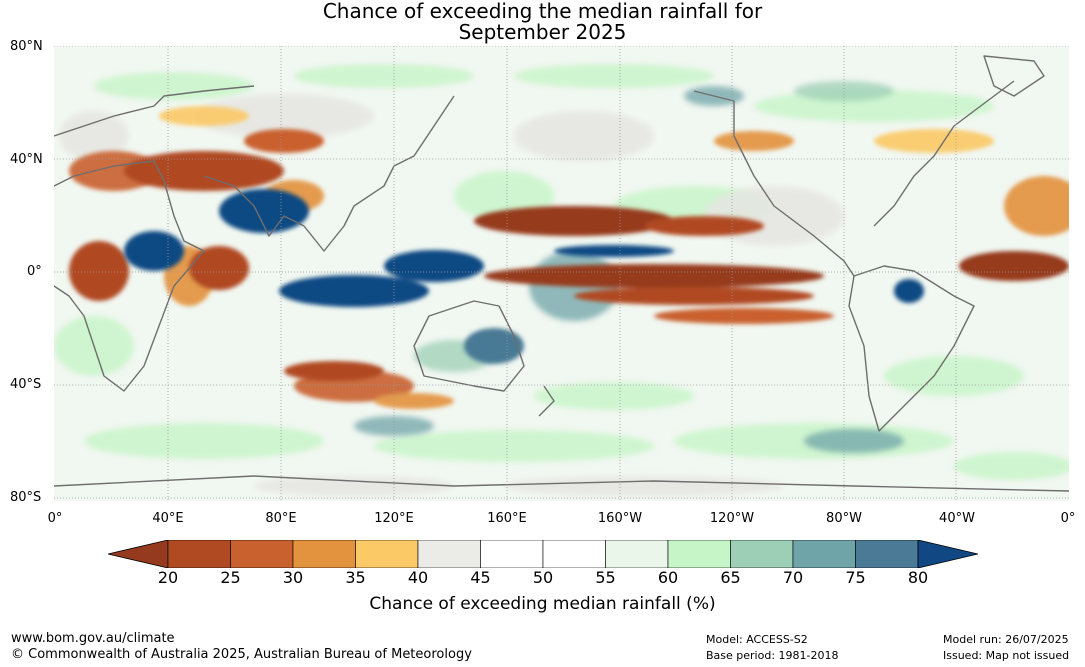 Image resolution: width=1085 pixels, height=667 pixels. What do you see at coordinates (329, 173) in the screenshot?
I see `asia-coastline` at bounding box center [329, 173].